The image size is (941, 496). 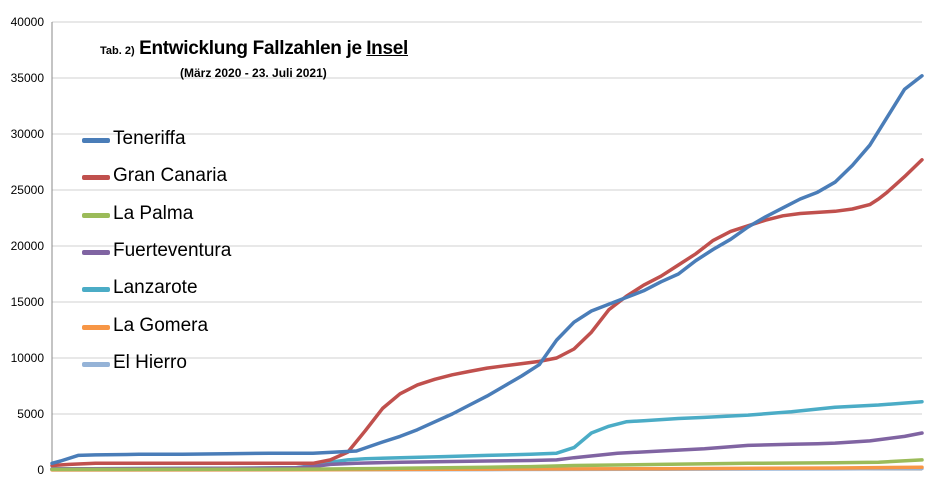 I want to click on series-line-lanzarote, so click(x=487, y=435).